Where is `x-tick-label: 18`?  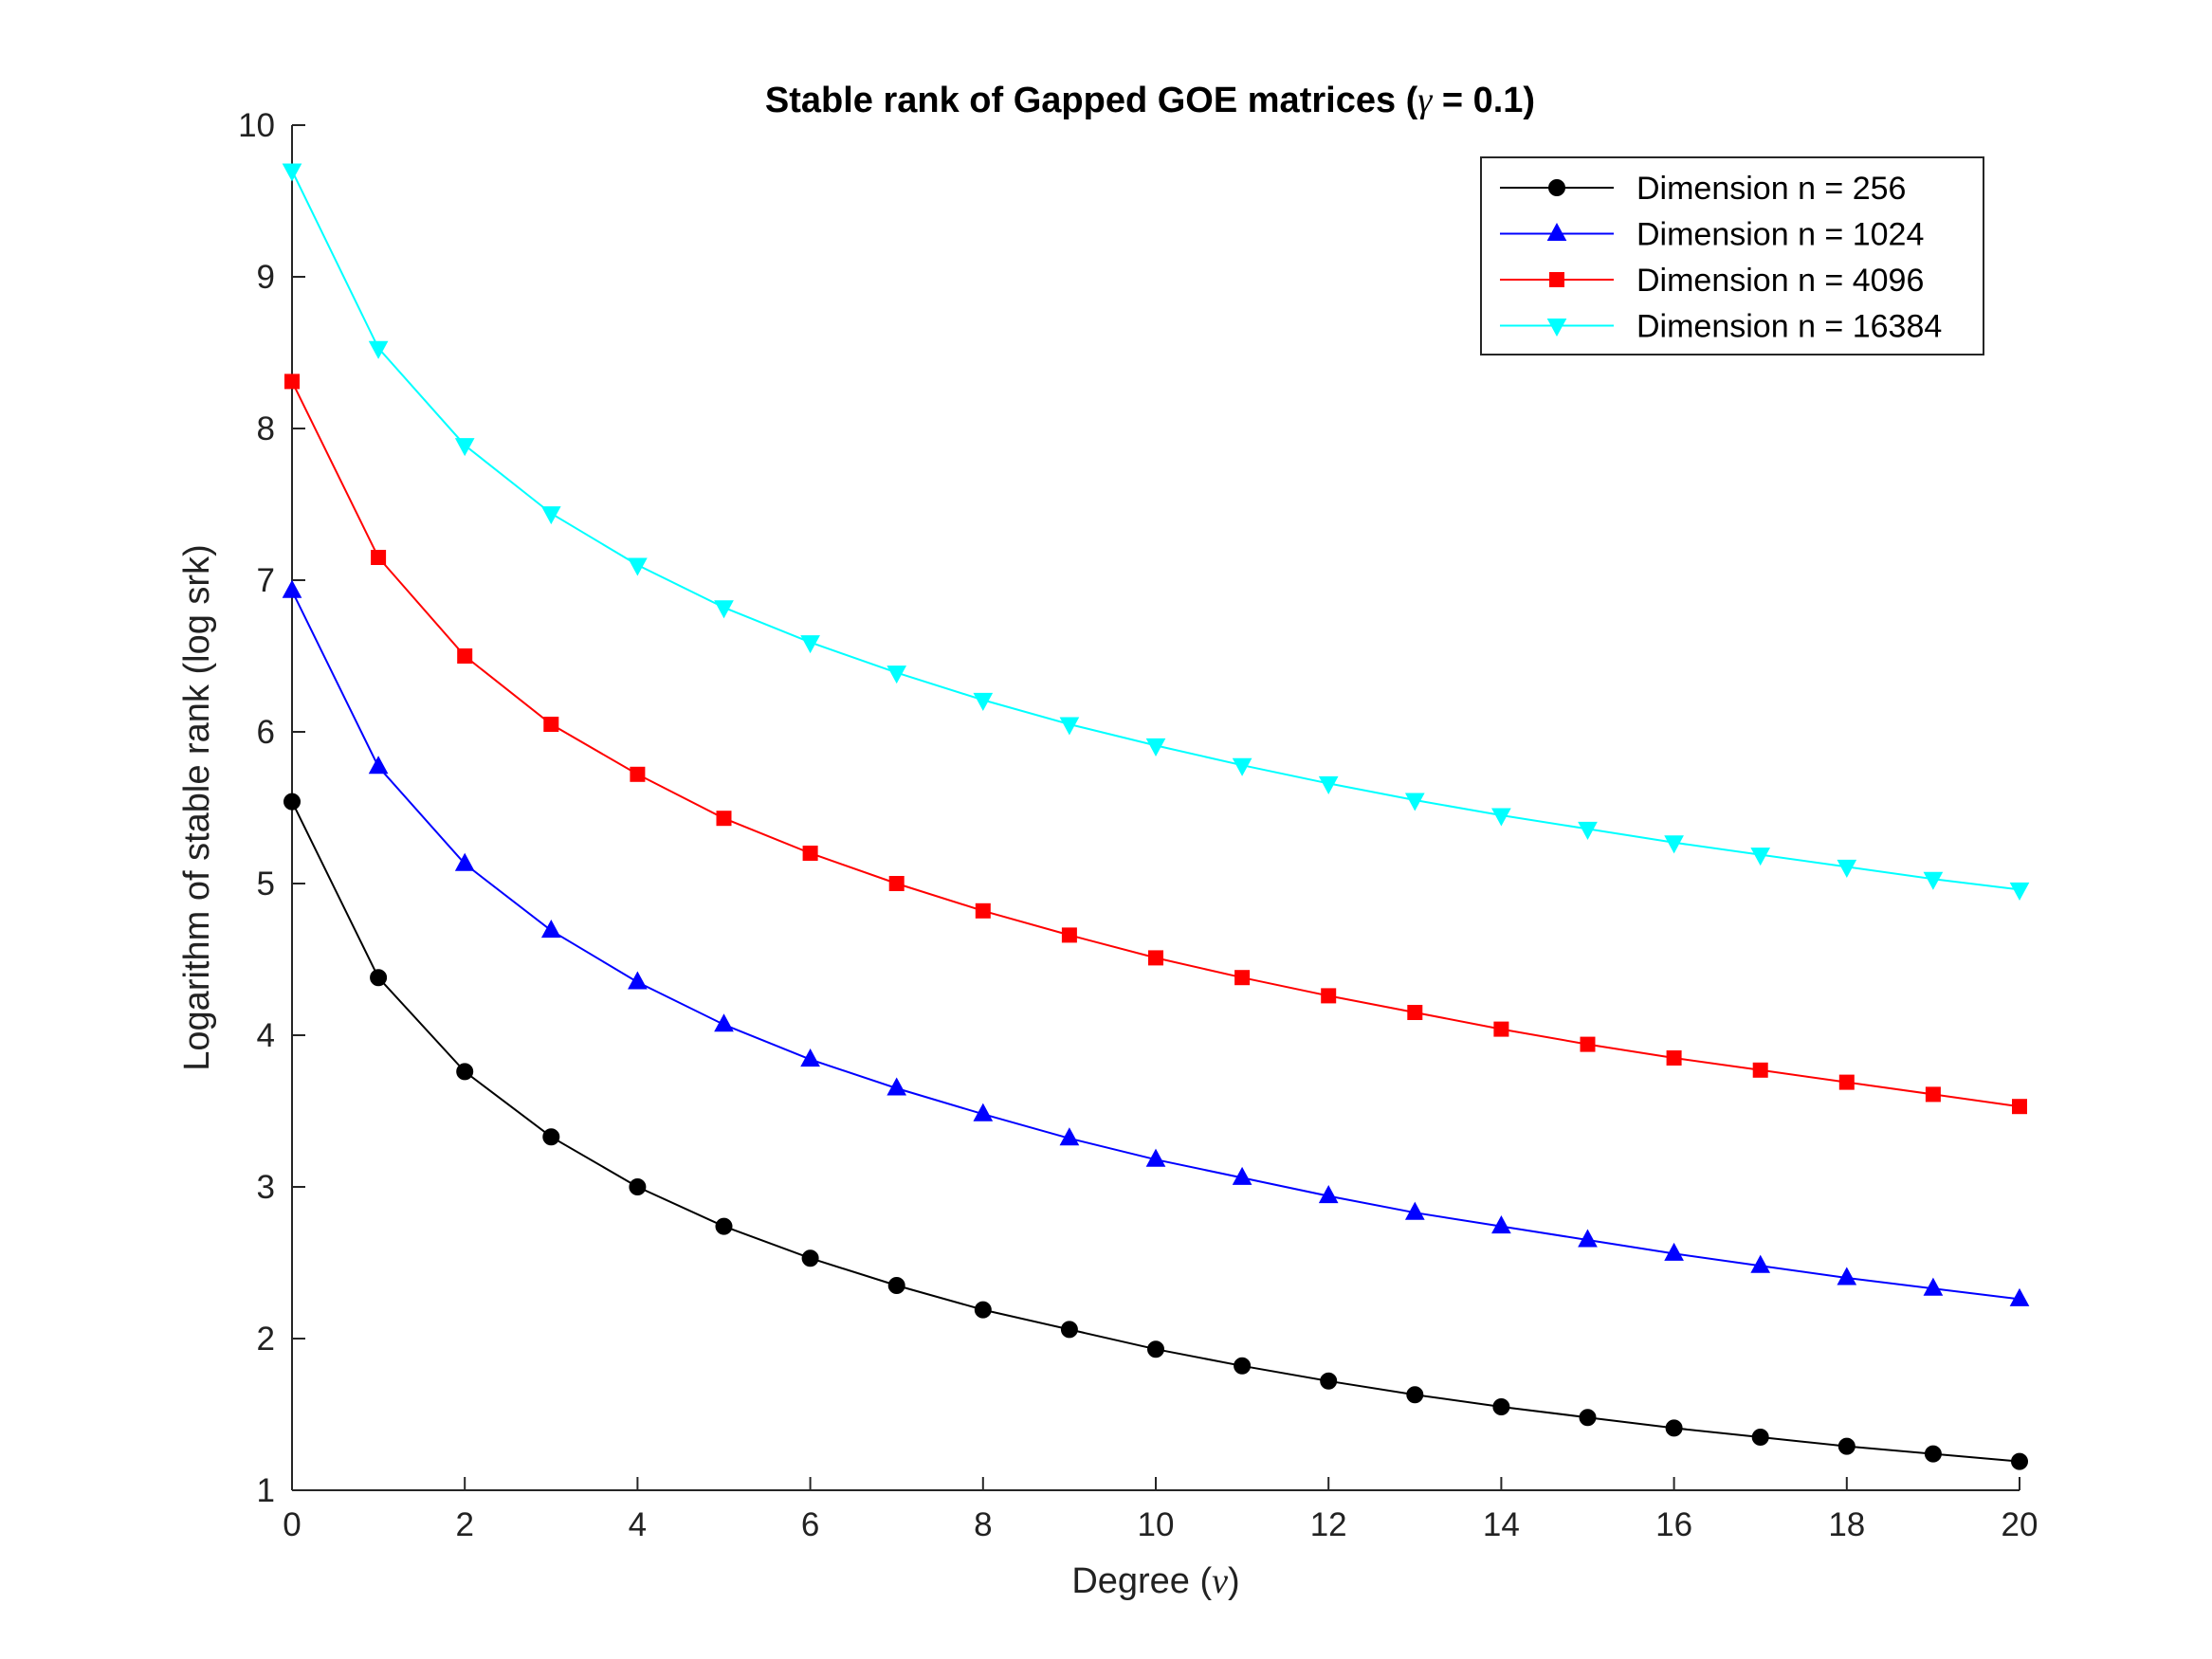
x-tick-label: 18 is located at coordinates (1846, 1524).